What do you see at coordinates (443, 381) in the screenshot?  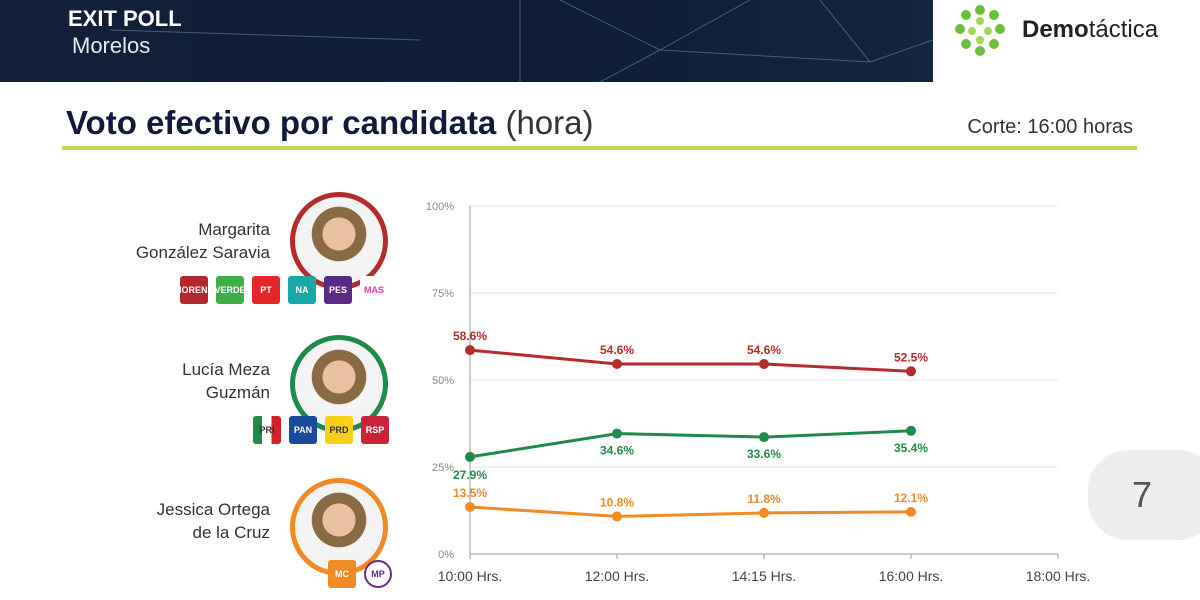 I see `y-tick-label: 50%` at bounding box center [443, 381].